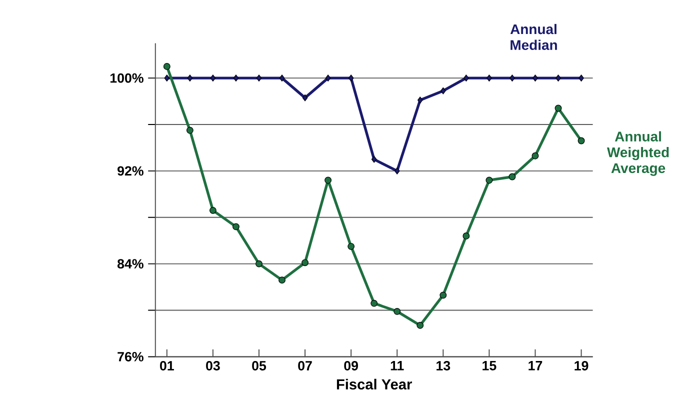 This screenshot has height=405, width=680. Describe the element at coordinates (533, 37) in the screenshot. I see `series-label: Annual Median` at that location.